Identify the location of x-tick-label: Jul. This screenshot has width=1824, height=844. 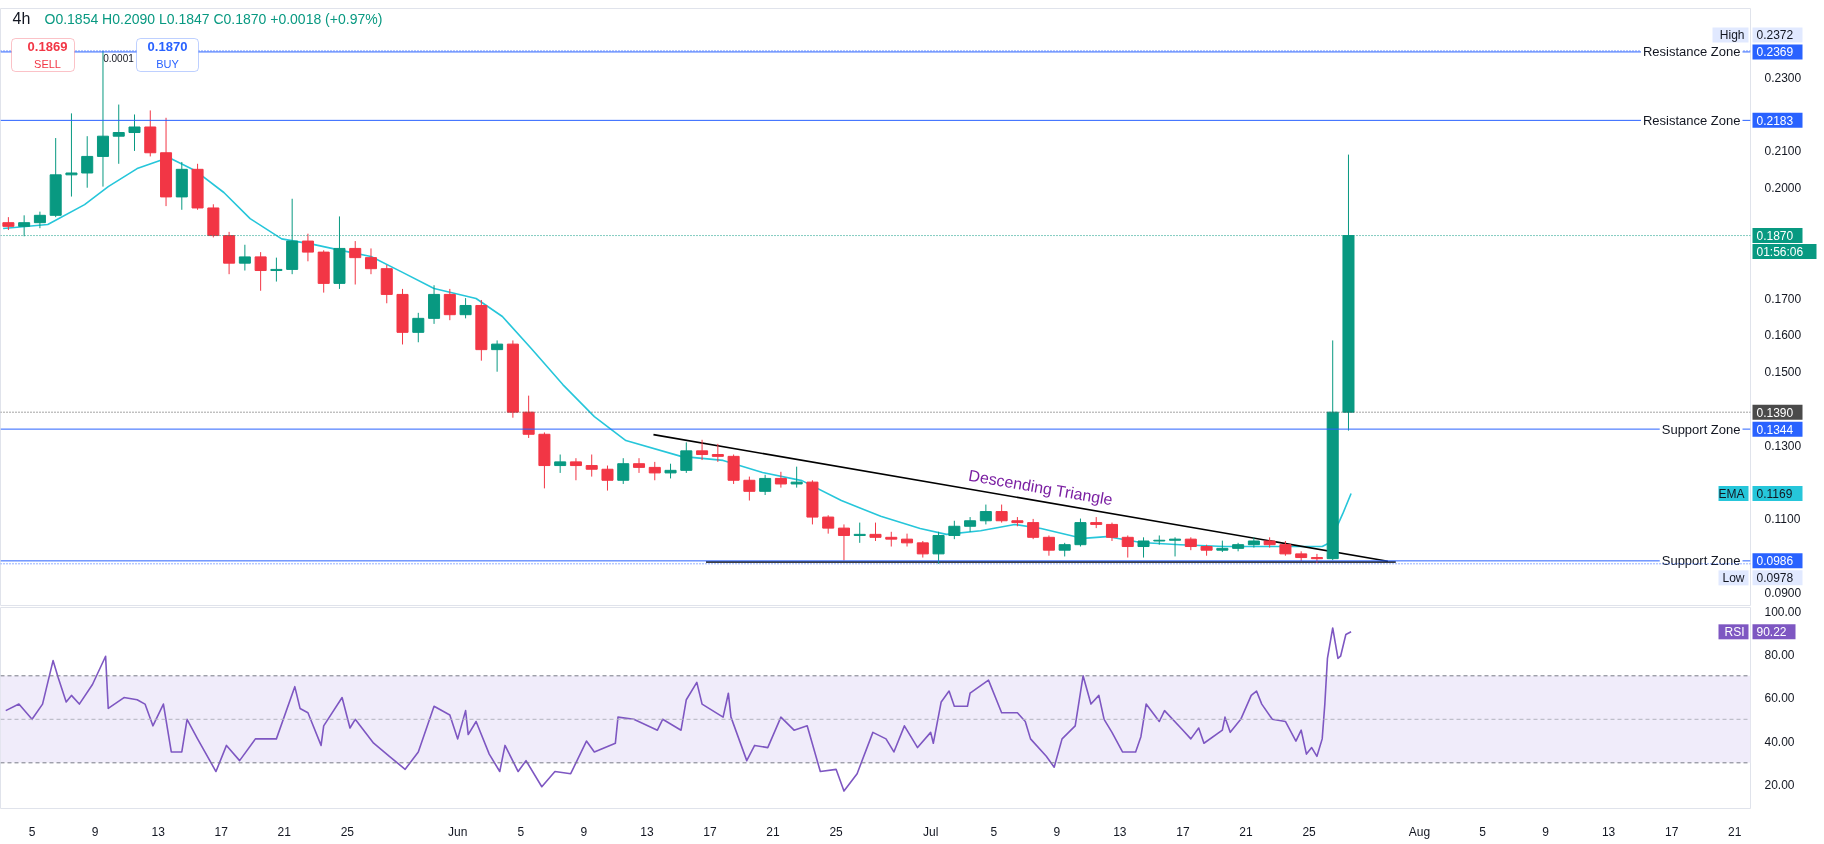
(931, 831).